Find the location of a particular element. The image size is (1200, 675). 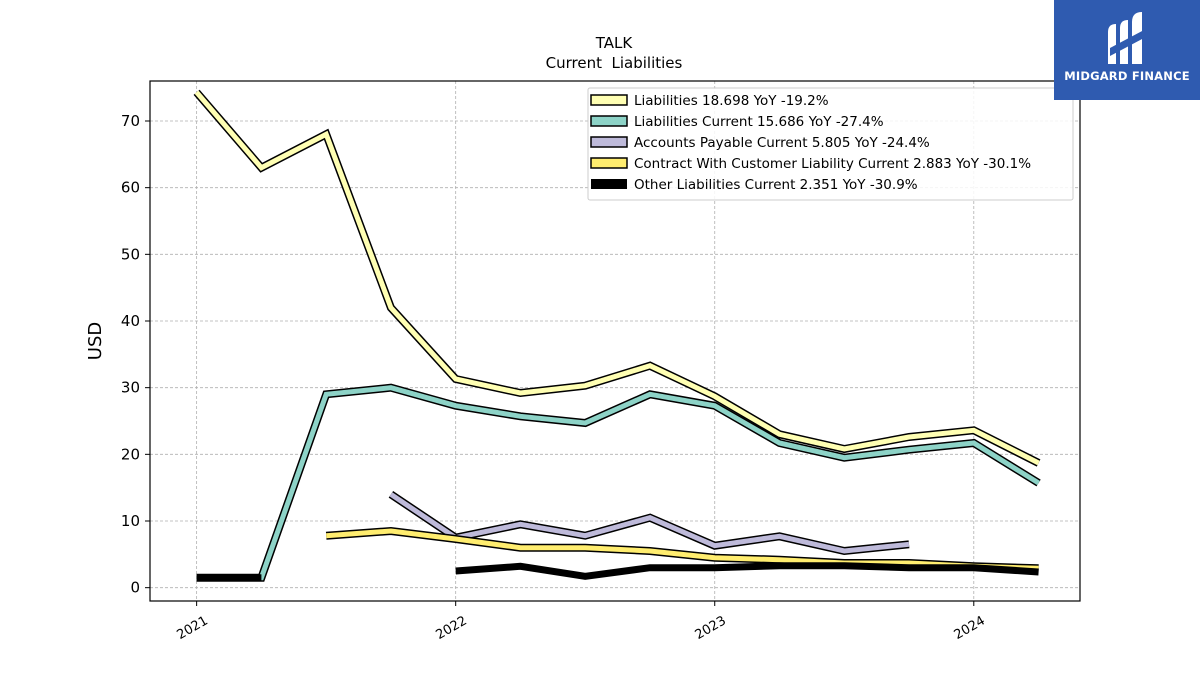

y-axis-label: USD is located at coordinates (95, 341).